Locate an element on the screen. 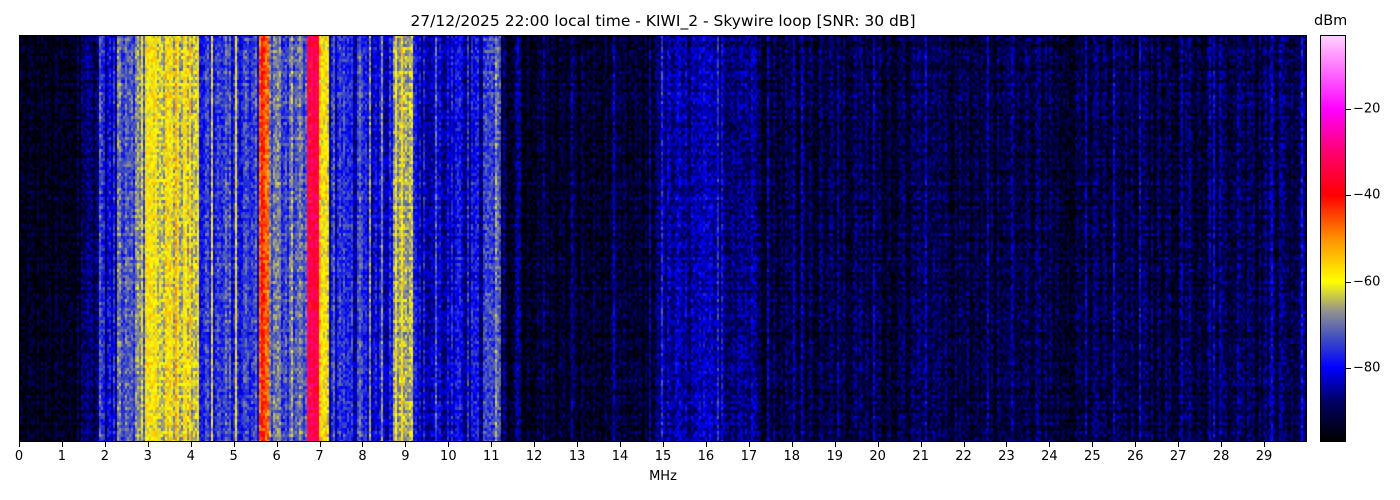 This screenshot has width=1400, height=500. x-tick-label: 24 is located at coordinates (1049, 456).